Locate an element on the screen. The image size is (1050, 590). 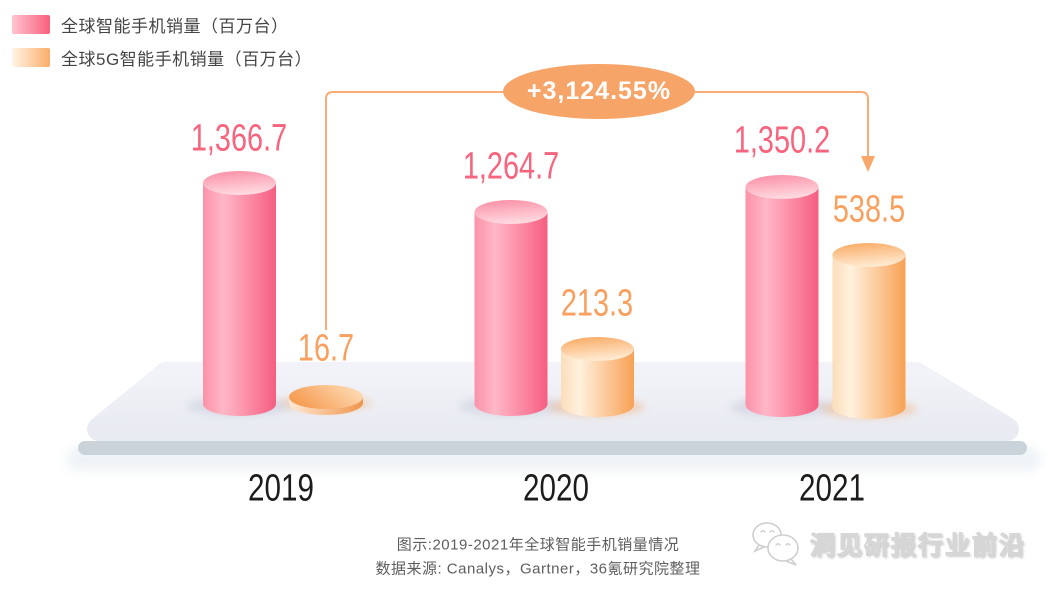
legend: 全球智能手机销量（百万台） 全球5G智能手机销量（百万台） is located at coordinates (162, 45).